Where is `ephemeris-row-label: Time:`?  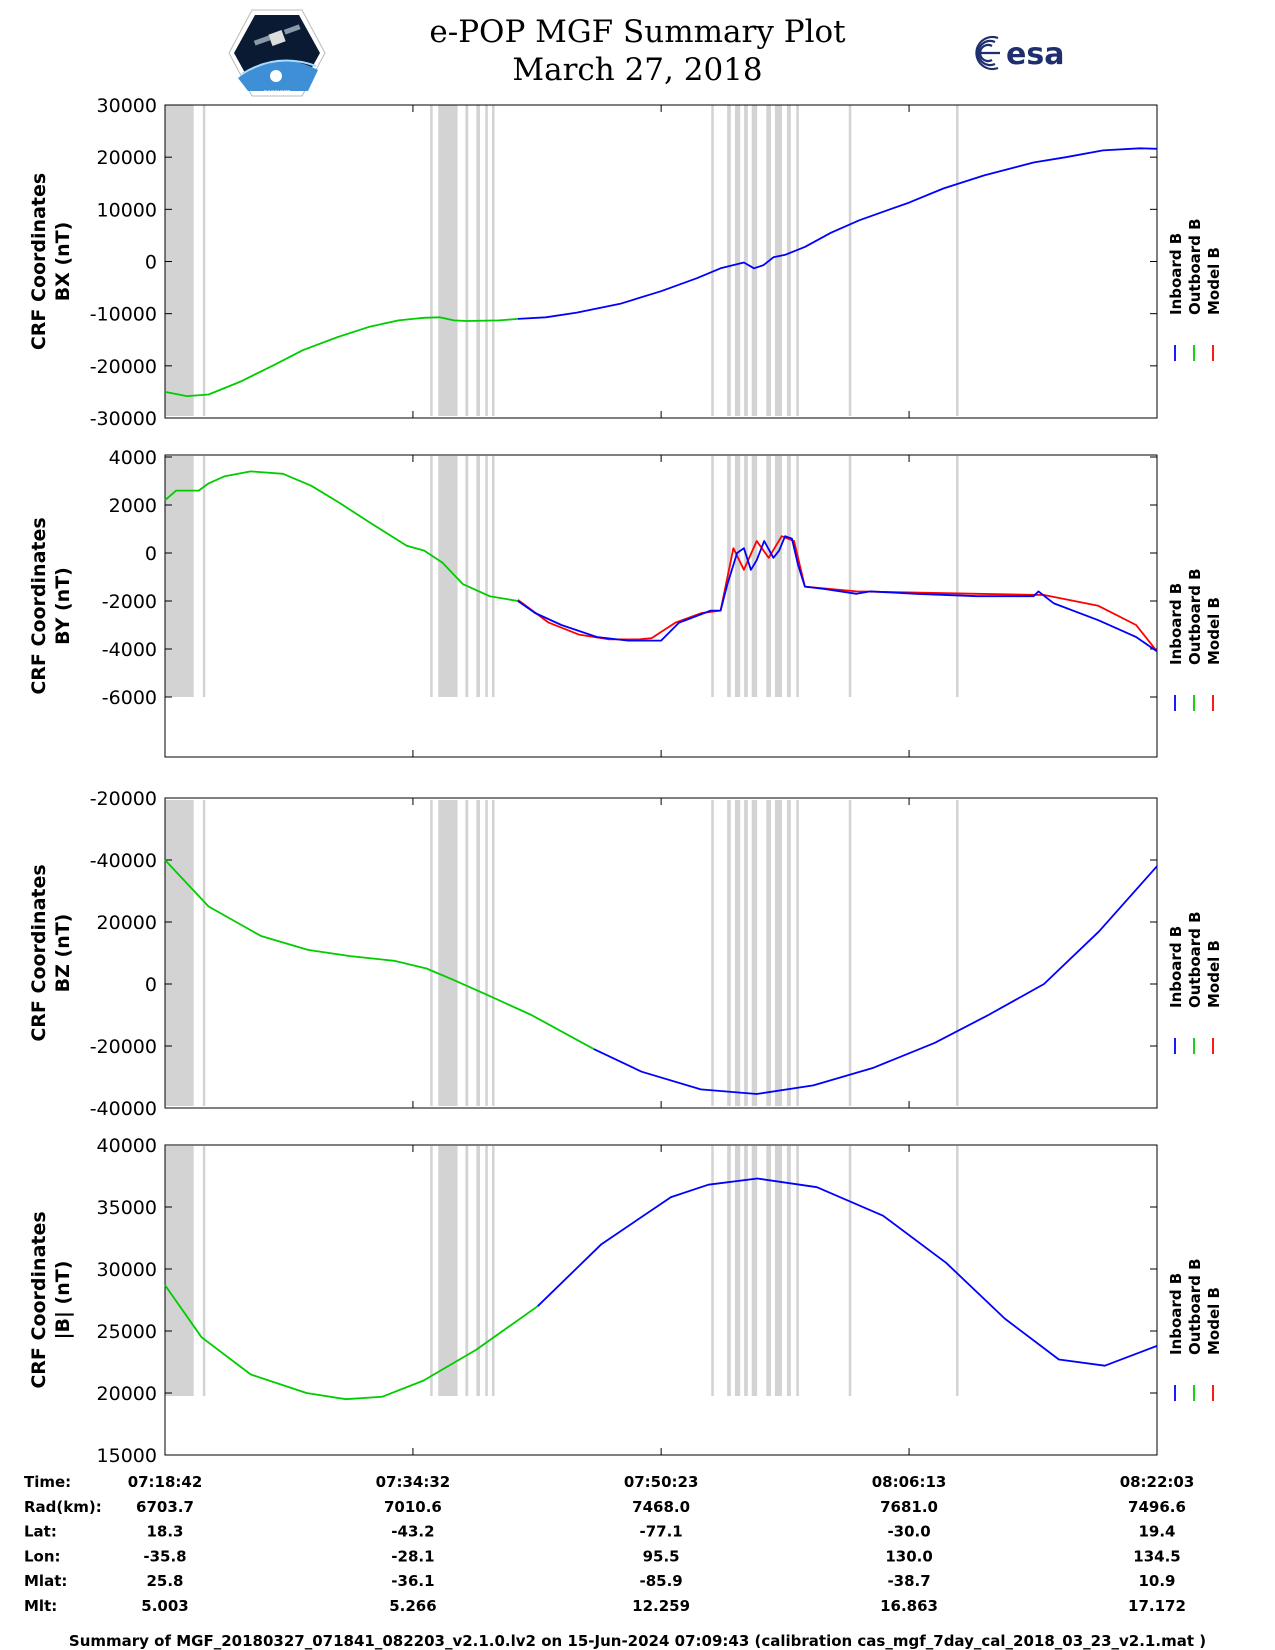 ephemeris-row-label: Time: is located at coordinates (47, 1482).